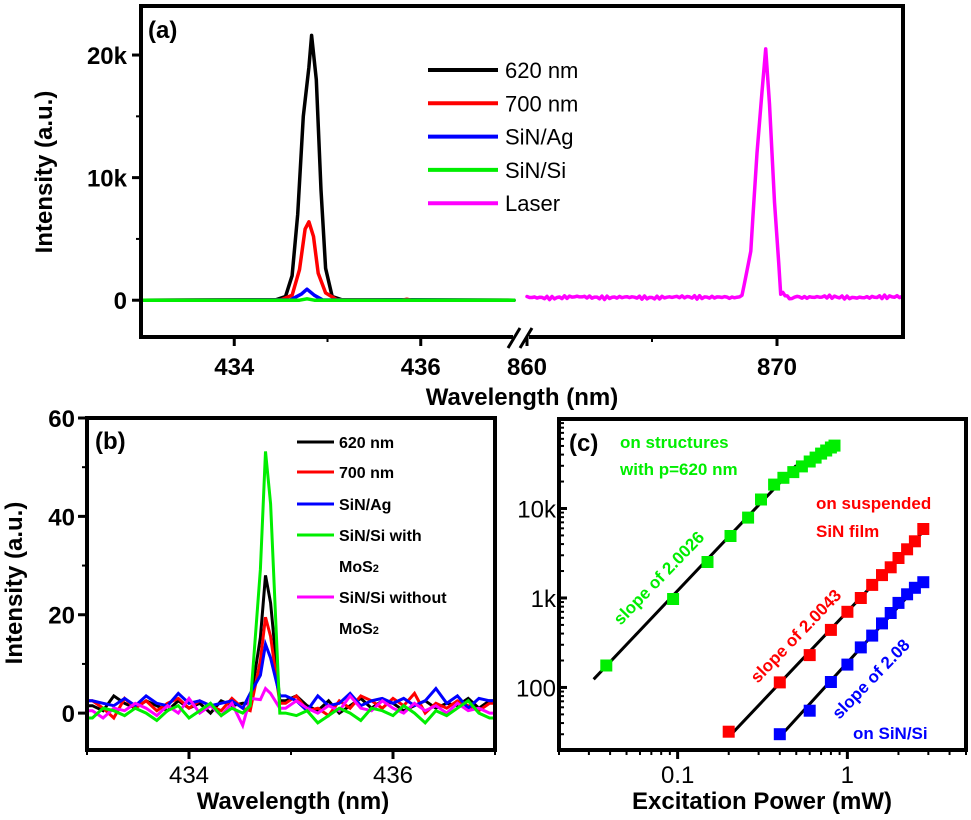 Image resolution: width=971 pixels, height=820 pixels. Describe the element at coordinates (677, 775) in the screenshot. I see `panel-c-x-tick-label: 0.1` at that location.